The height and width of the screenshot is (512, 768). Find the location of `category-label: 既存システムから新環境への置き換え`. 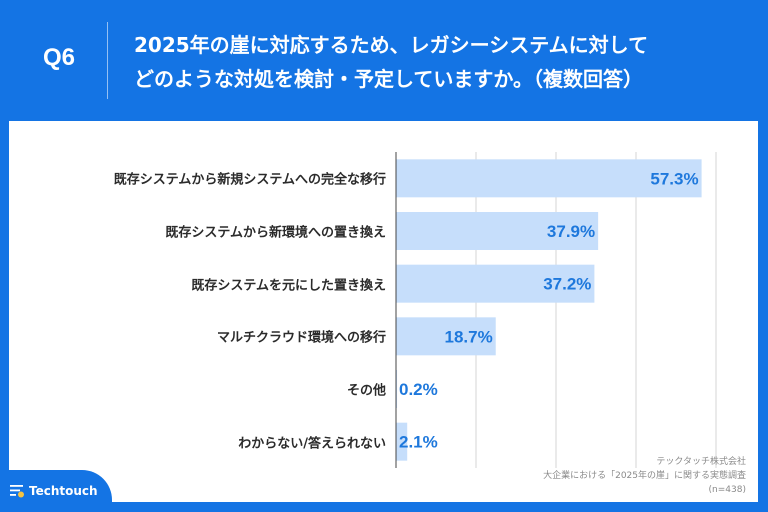

category-label: 既存システムから新環境への置き換え is located at coordinates (275, 233).